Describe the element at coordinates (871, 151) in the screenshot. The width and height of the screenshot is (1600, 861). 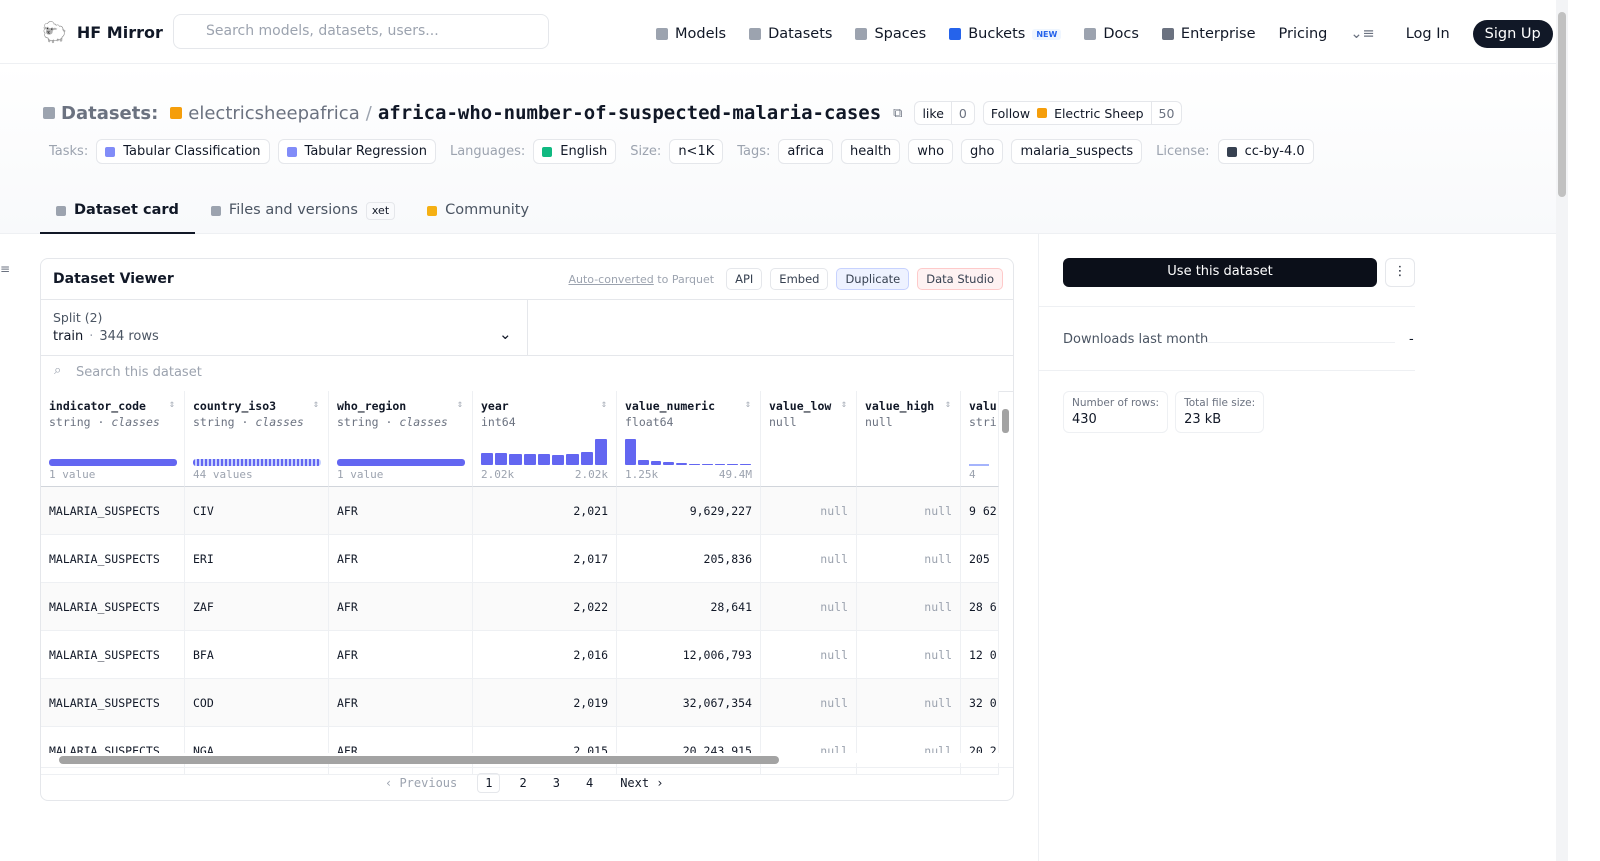
I see `tag: health` at that location.